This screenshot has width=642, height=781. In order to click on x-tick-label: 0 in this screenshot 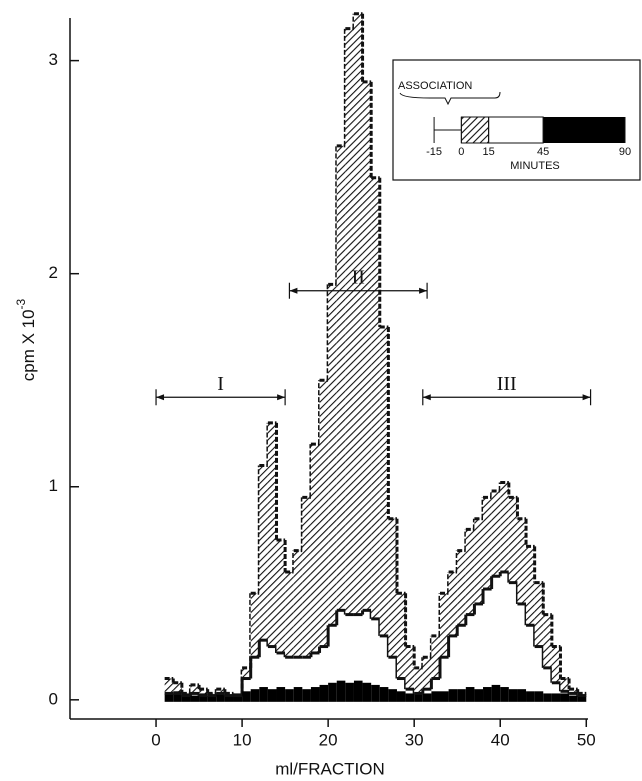, I will do `click(155, 739)`.